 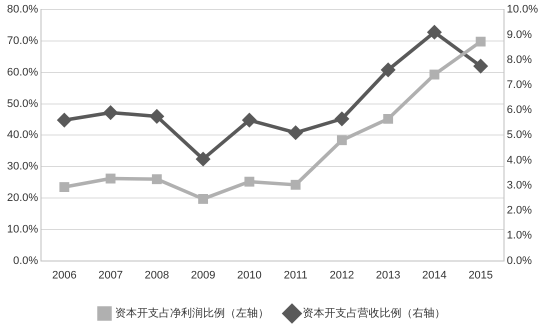 What do you see at coordinates (22, 135) in the screenshot?
I see `y-tick-label: 40.0%` at bounding box center [22, 135].